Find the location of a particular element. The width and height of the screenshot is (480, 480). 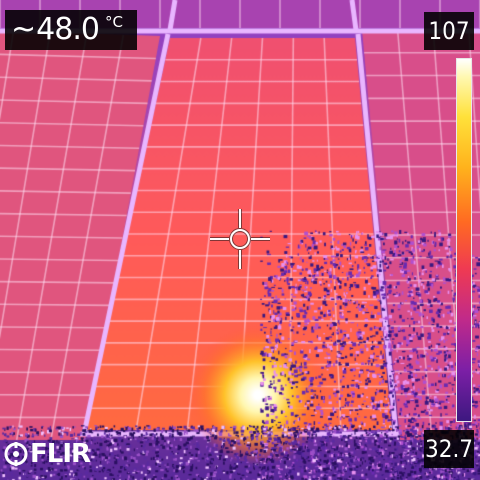

flir-logo: FLIR is located at coordinates (51, 454).